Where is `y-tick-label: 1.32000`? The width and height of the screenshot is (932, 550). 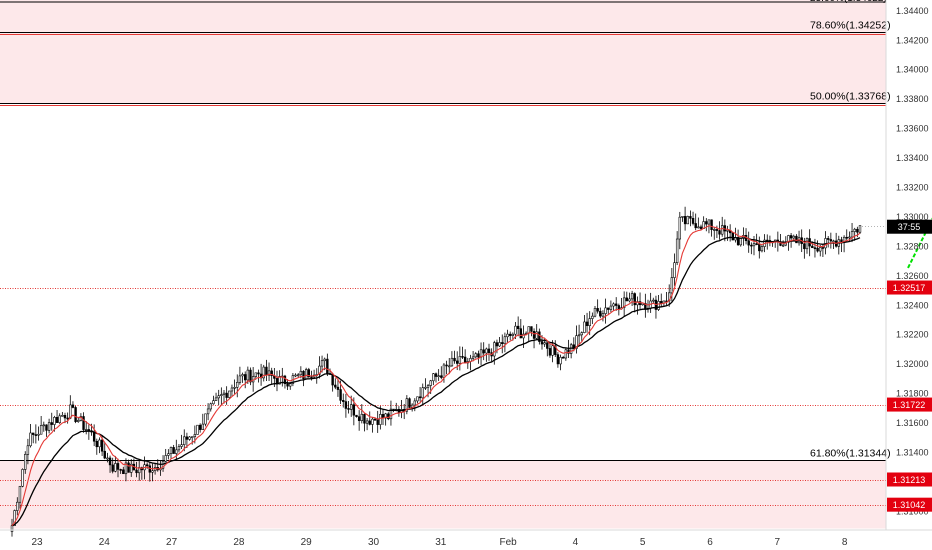
y-tick-label: 1.32000 is located at coordinates (912, 364).